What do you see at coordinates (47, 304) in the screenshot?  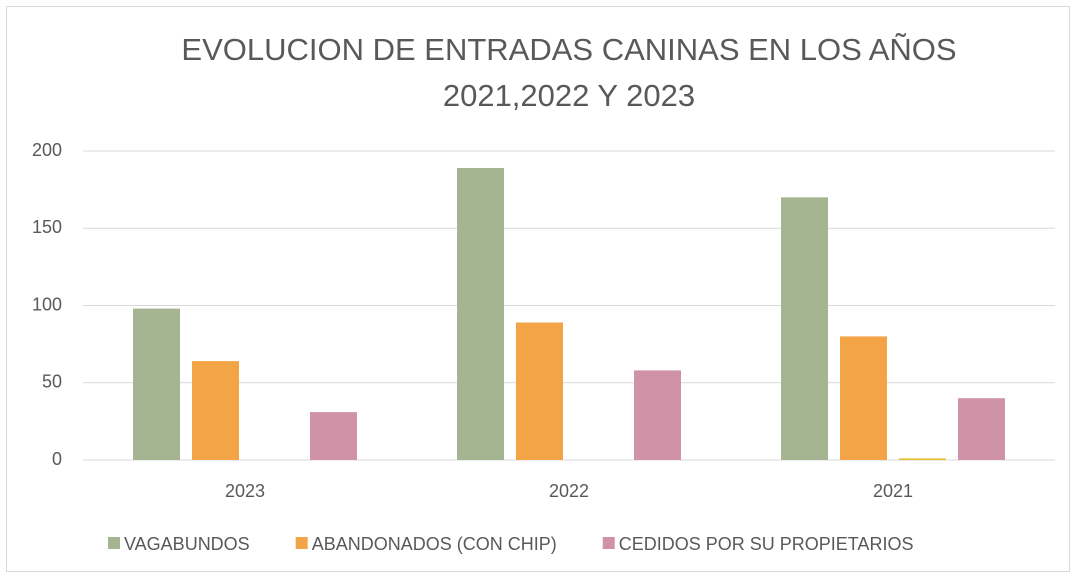 I see `y-tick-label: 100` at bounding box center [47, 304].